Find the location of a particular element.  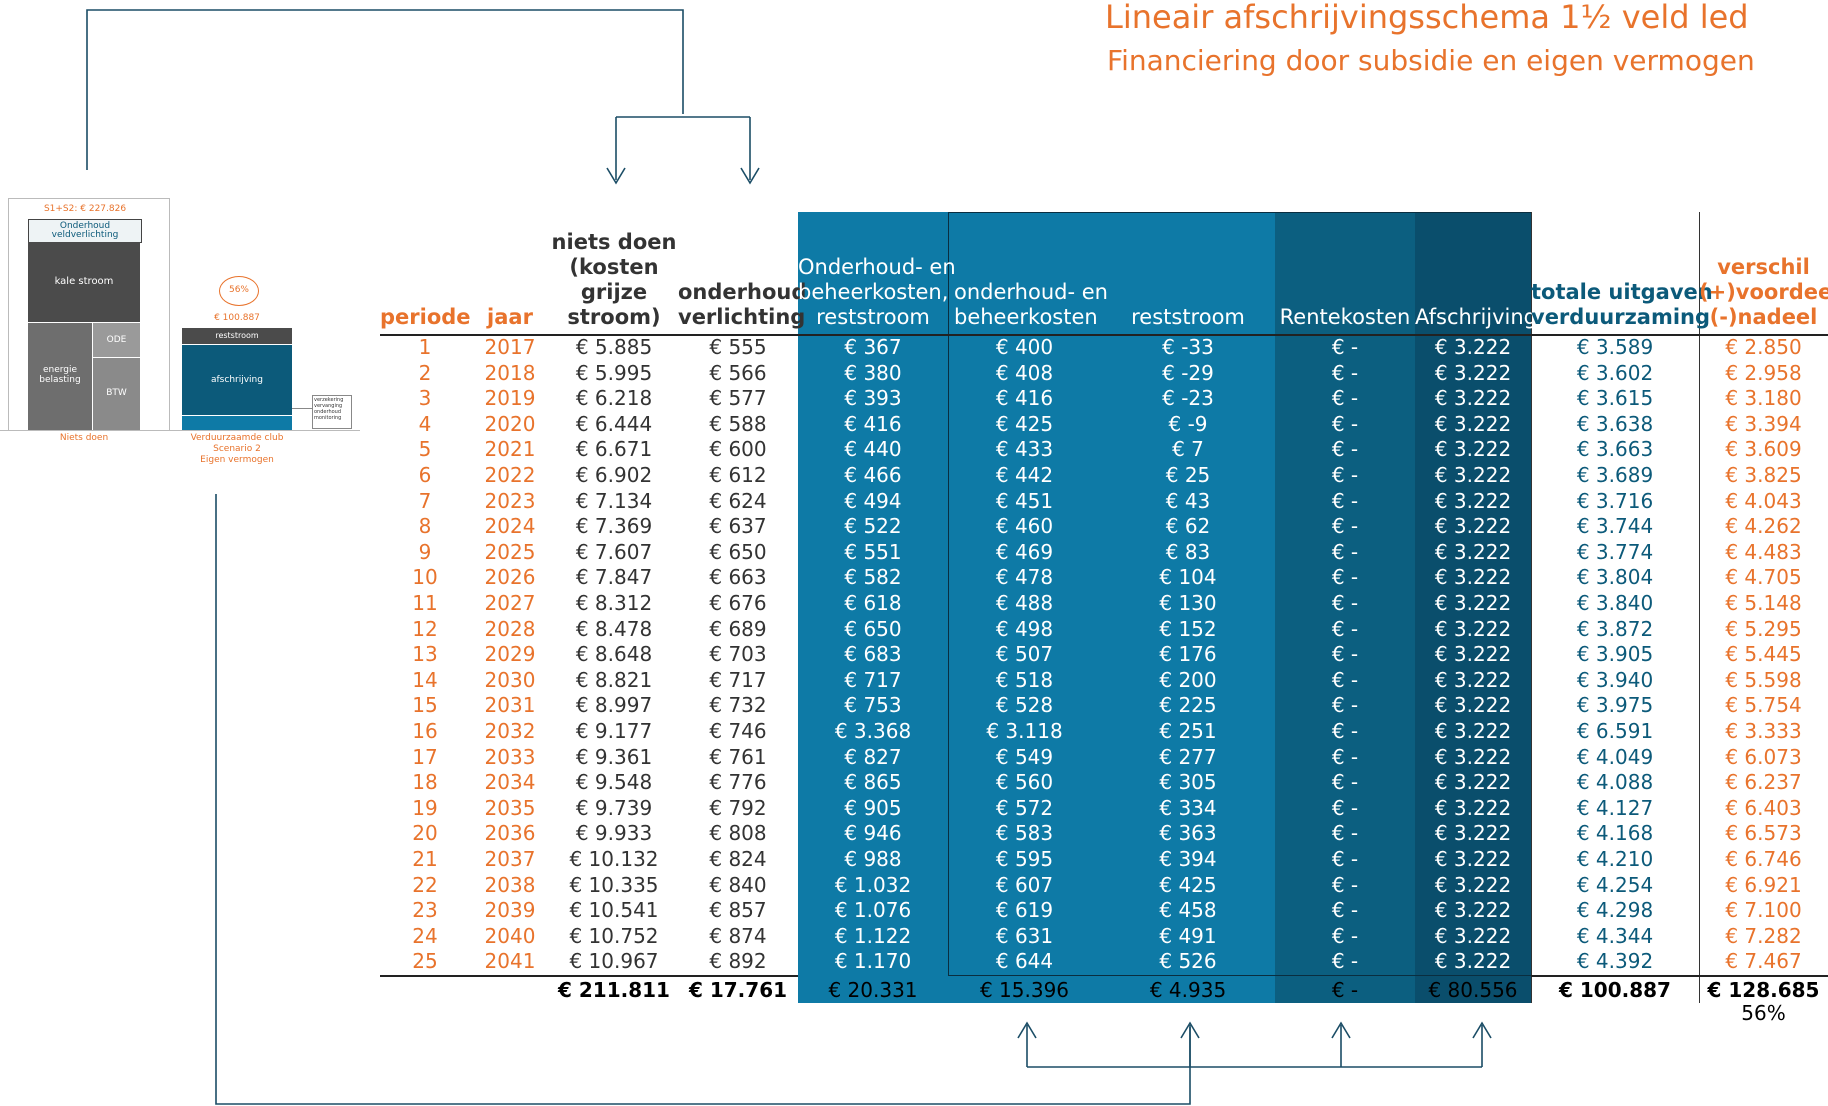

table-cell: € 4.705 is located at coordinates (1763, 577).